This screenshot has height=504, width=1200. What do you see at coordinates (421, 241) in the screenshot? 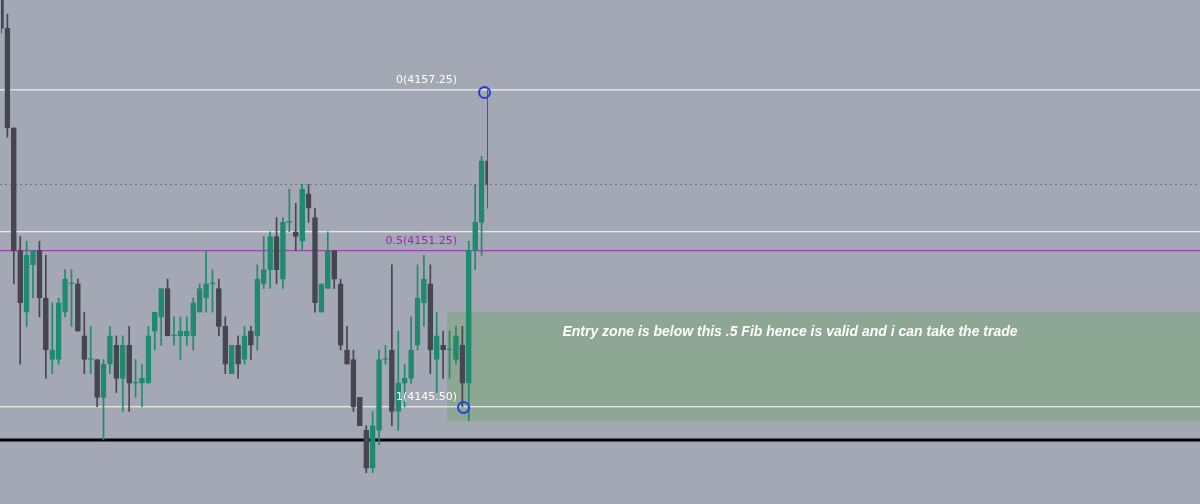
I see `annotation: 0.5(4151.25)` at bounding box center [421, 241].